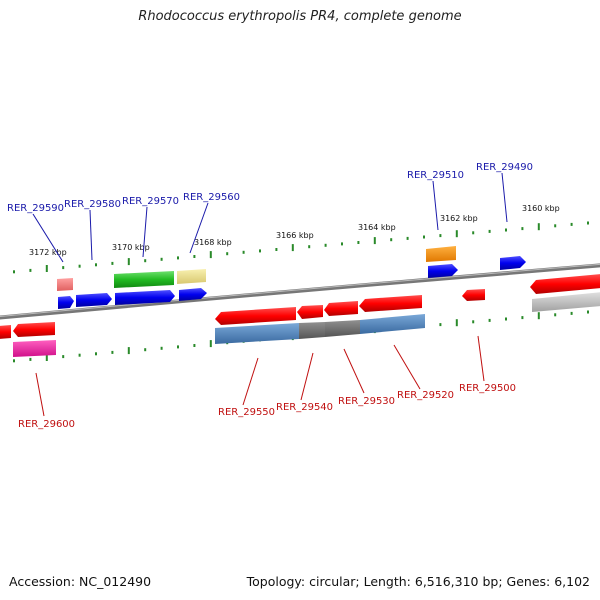 This screenshot has width=600, height=600. I want to click on gene-label-rer-29540: RER_29540, so click(304, 407).